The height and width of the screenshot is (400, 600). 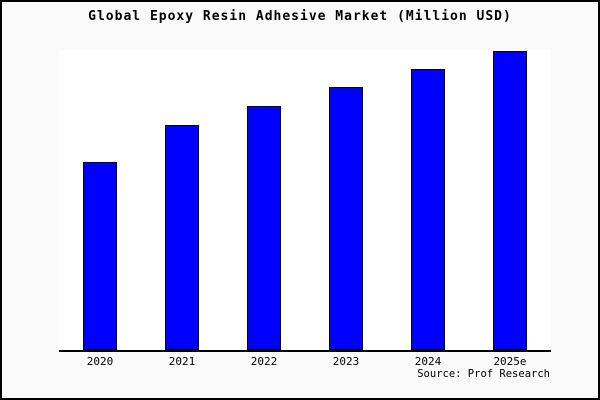 What do you see at coordinates (182, 237) in the screenshot?
I see `bar-2021` at bounding box center [182, 237].